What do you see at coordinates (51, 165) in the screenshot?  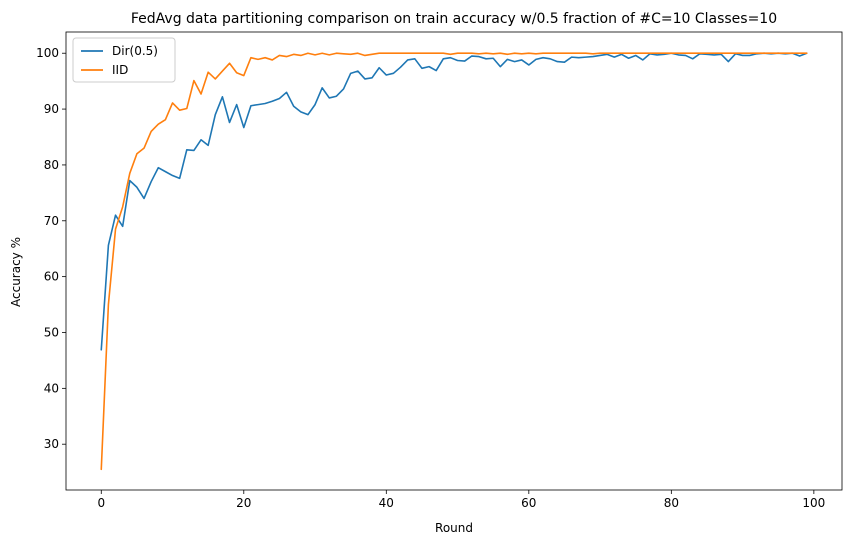 I see `y-tick-label: 80` at bounding box center [51, 165].